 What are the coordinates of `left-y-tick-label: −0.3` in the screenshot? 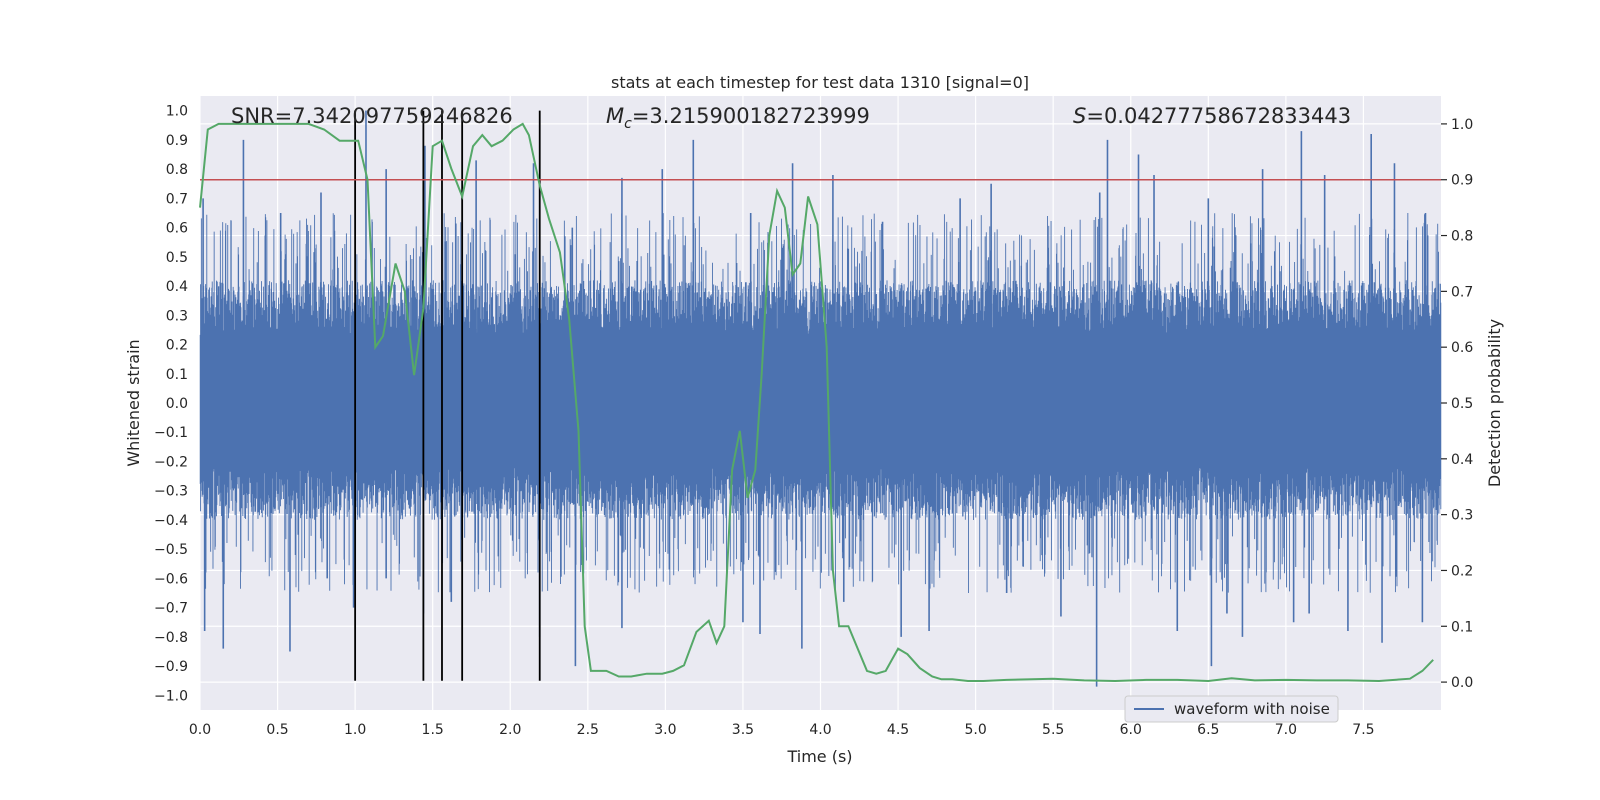 It's located at (171, 492).